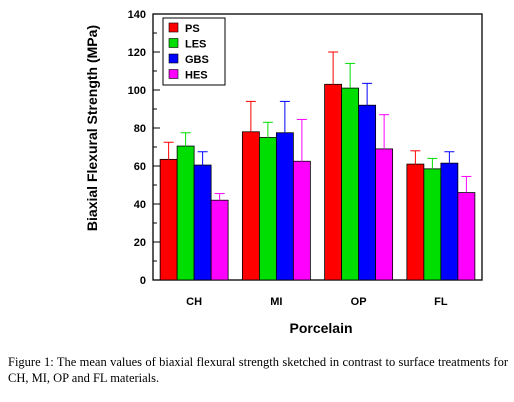  I want to click on y-axis-label: Biaxial Flexural Strength (MPa), so click(92, 128).